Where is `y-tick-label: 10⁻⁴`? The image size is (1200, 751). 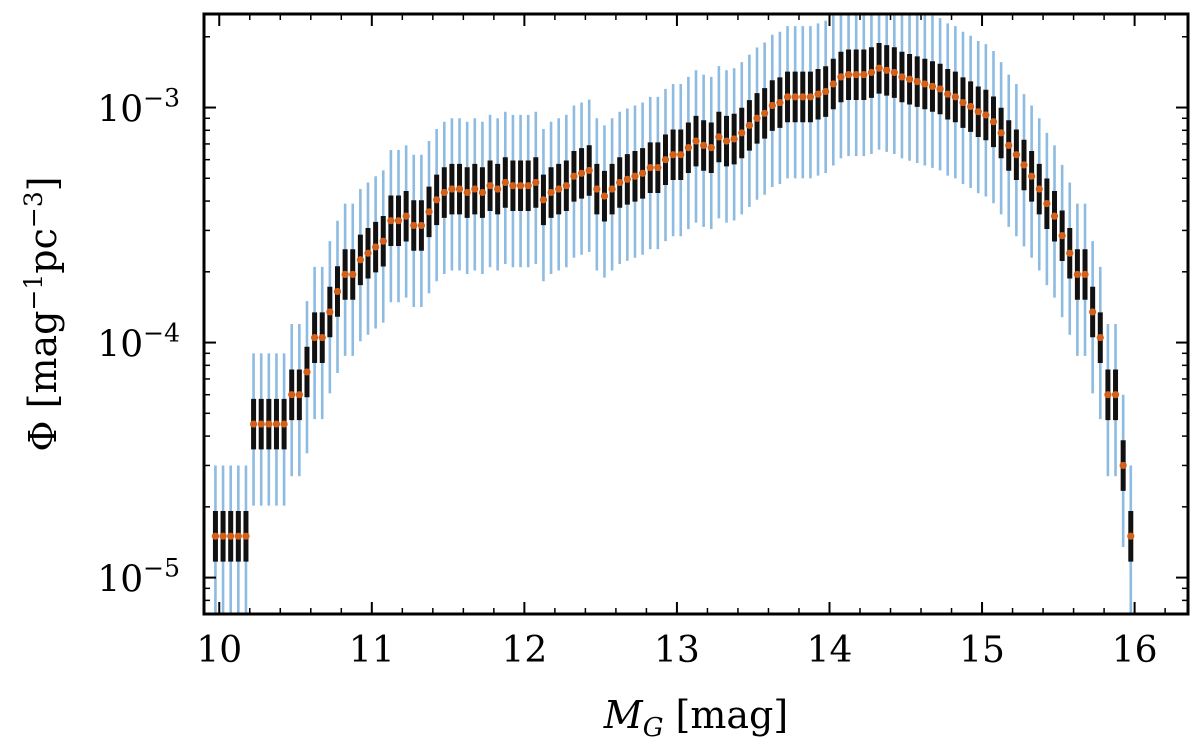
y-tick-label: 10⁻⁴ is located at coordinates (138, 342).